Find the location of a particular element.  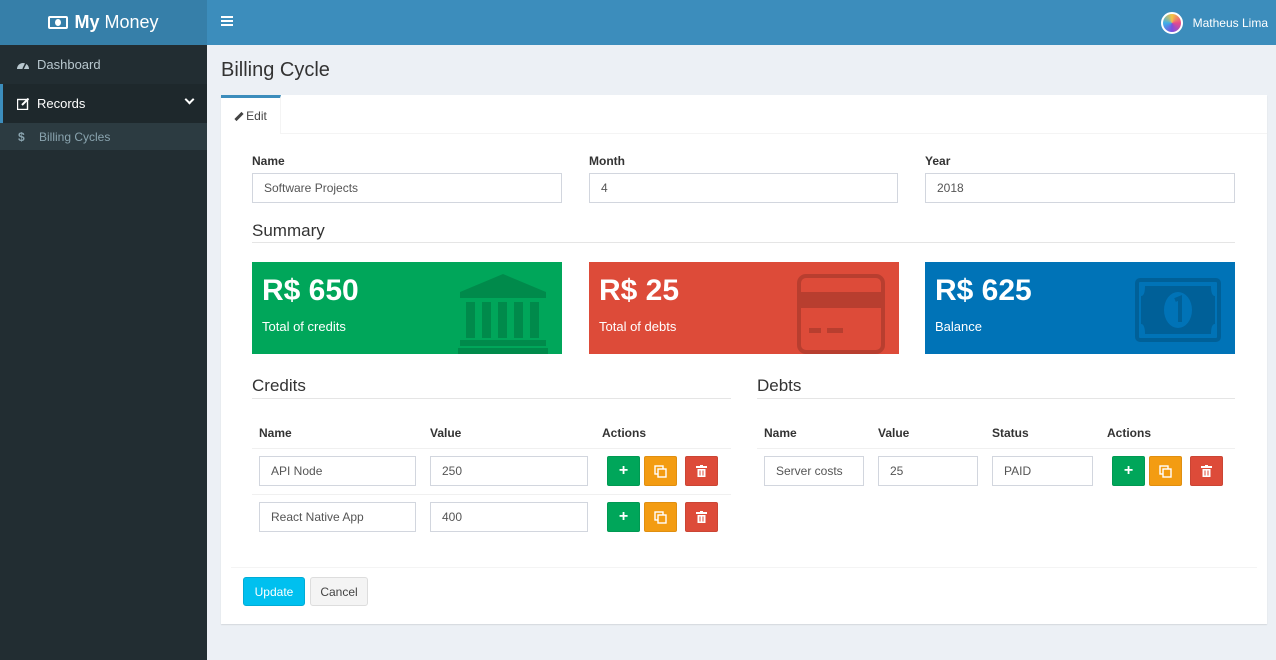

year-label: Year is located at coordinates (938, 161).